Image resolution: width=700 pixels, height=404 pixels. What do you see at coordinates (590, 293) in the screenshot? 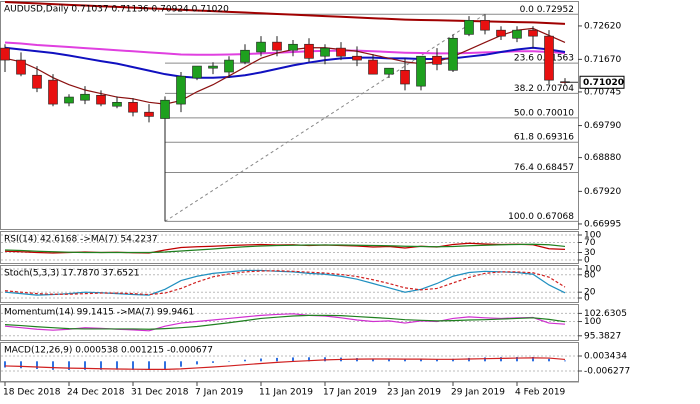
I see `y-tick-label: 20` at bounding box center [590, 293].